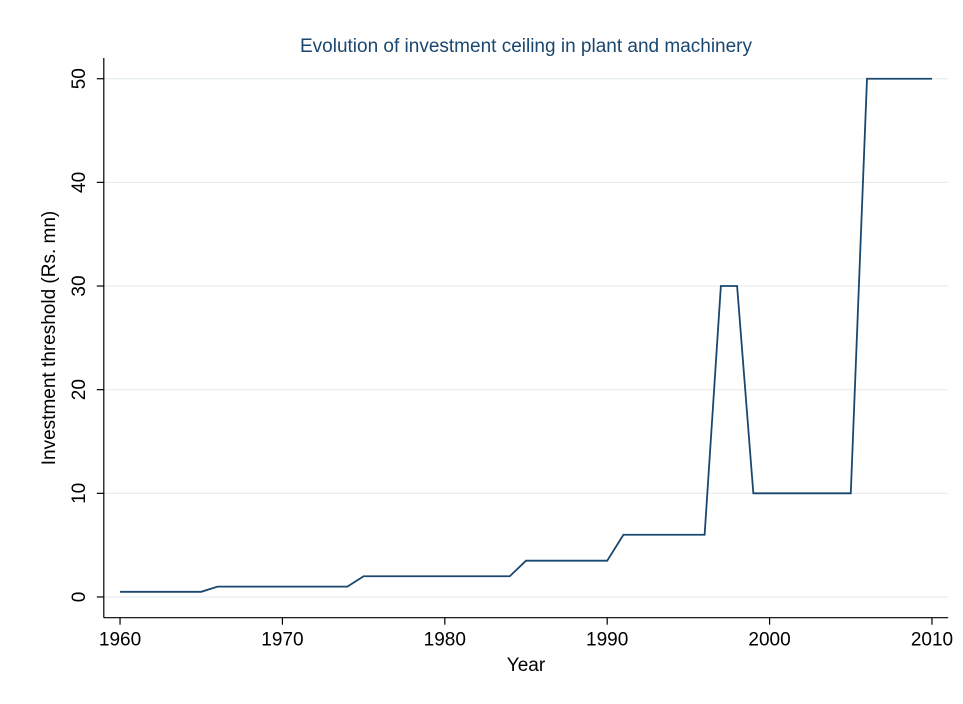  I want to click on x-tick-label: 1970, so click(282, 640).